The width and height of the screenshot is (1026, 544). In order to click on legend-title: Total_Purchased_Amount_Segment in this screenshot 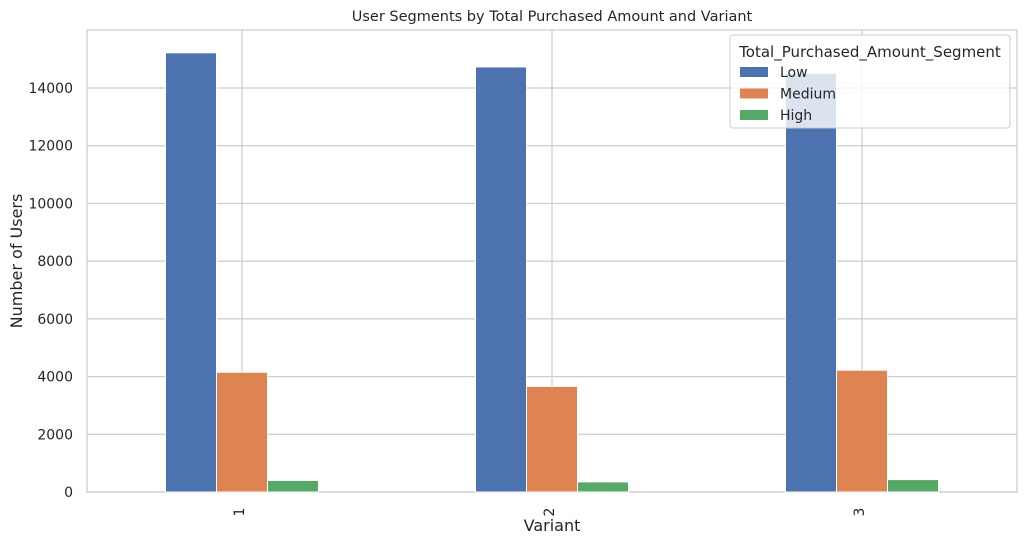, I will do `click(869, 52)`.